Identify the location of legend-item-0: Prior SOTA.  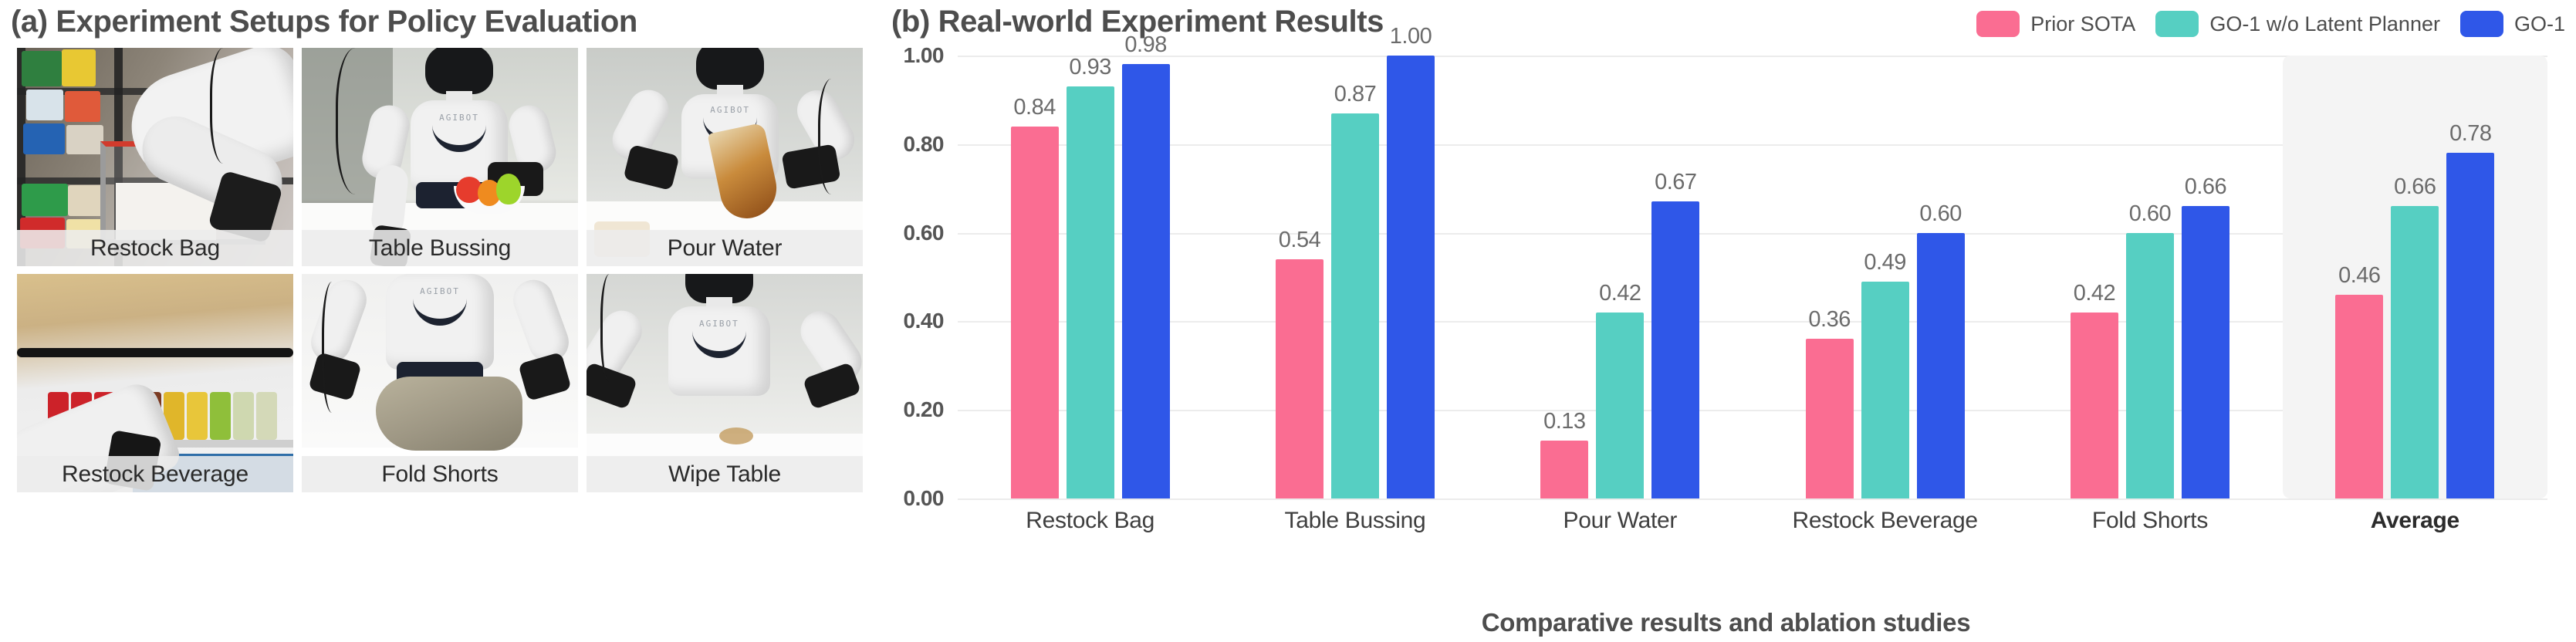
(2055, 24).